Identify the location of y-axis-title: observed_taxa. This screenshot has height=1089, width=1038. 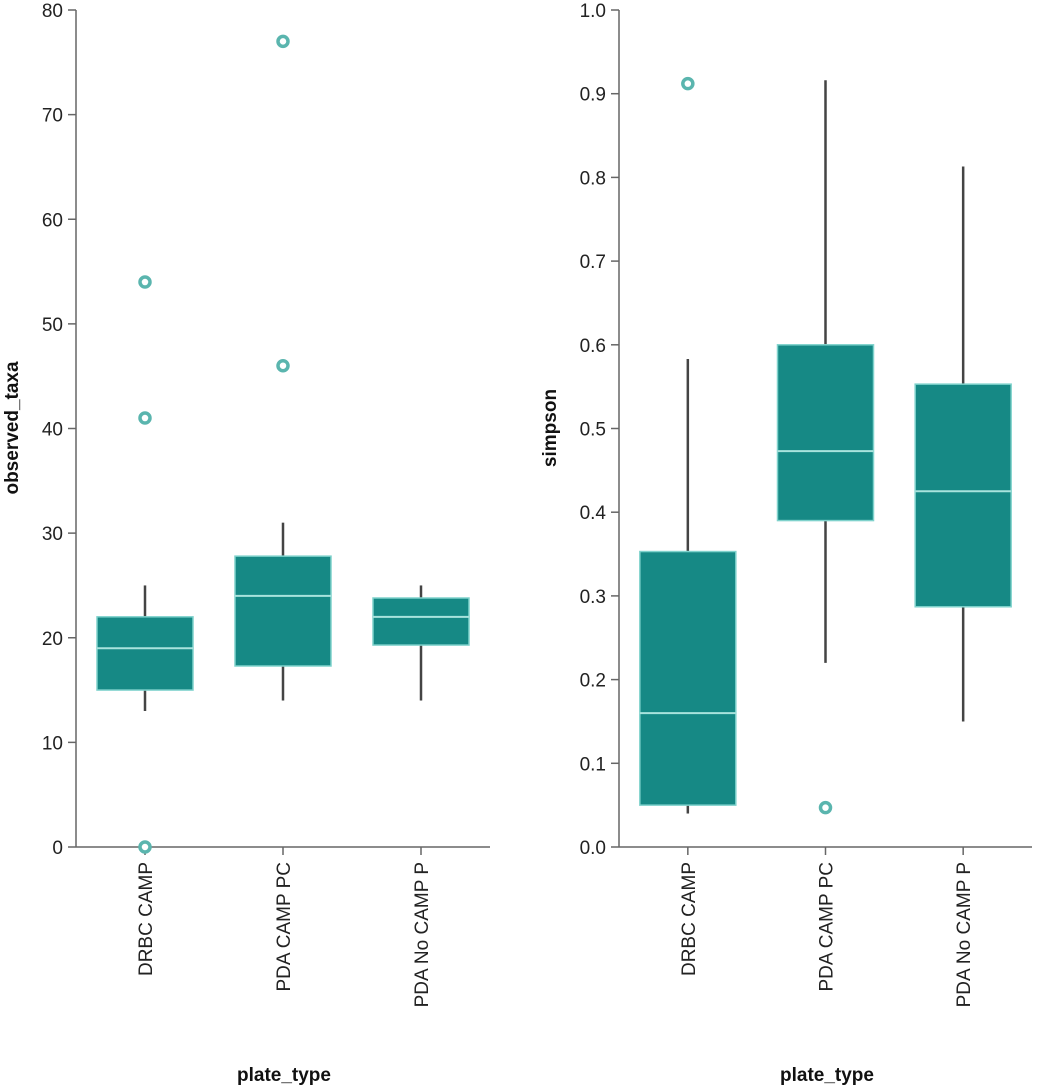
(12, 428).